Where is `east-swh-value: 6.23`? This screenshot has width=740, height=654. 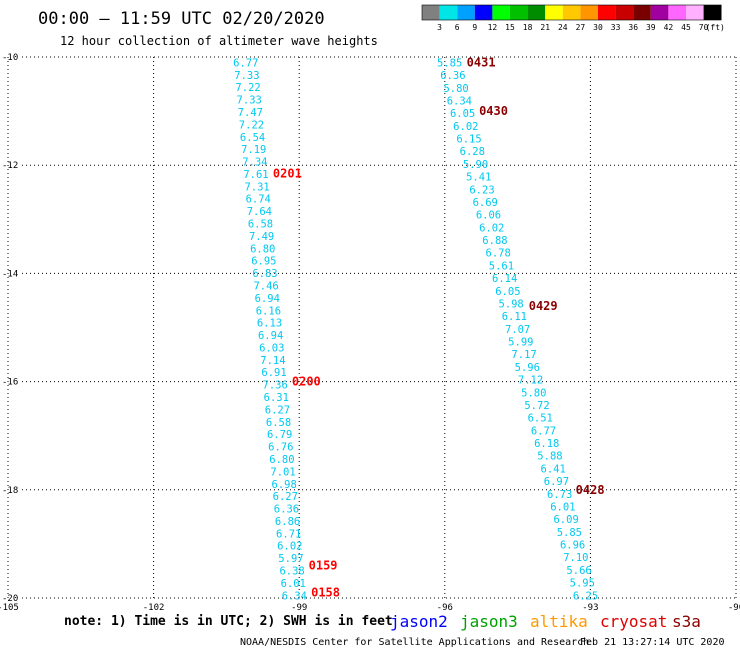 east-swh-value: 6.23 is located at coordinates (481, 190).